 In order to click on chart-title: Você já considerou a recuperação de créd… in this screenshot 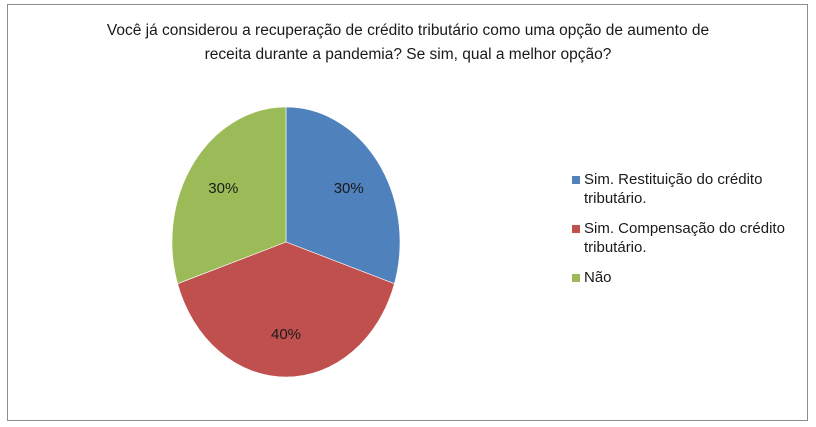, I will do `click(408, 42)`.